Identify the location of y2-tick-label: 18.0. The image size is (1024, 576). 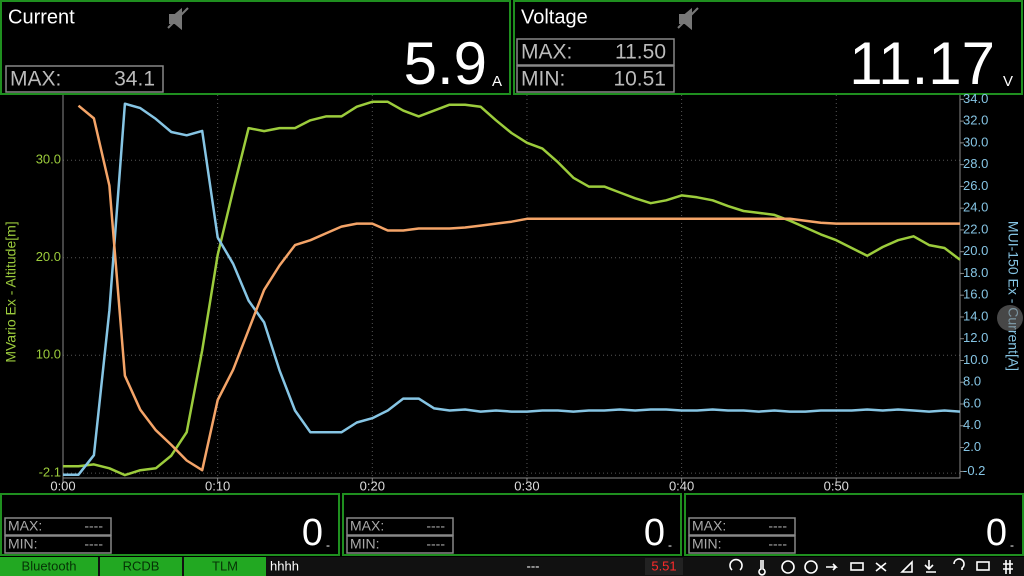
(975, 272).